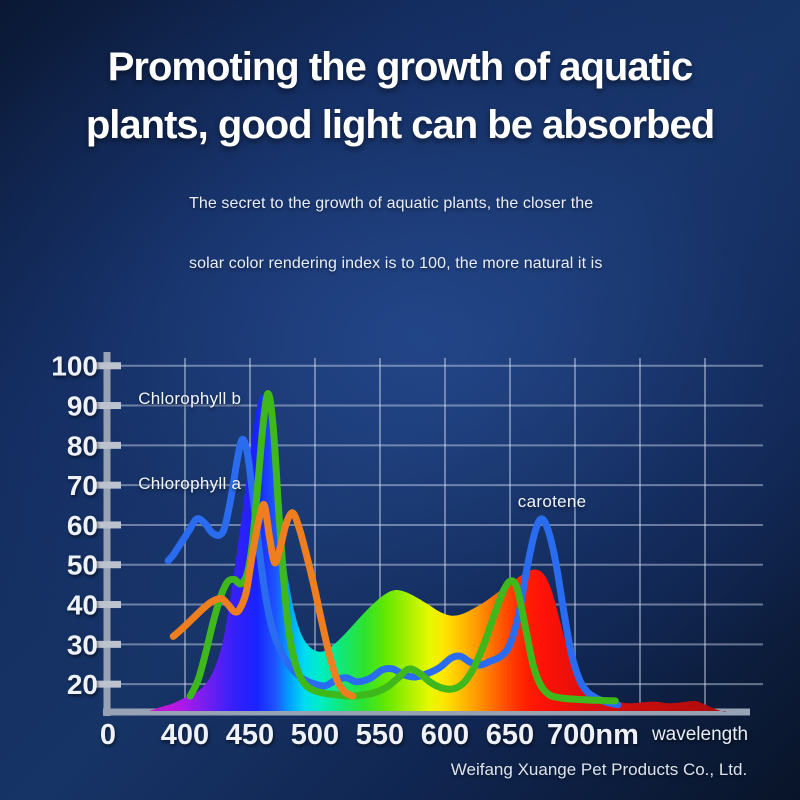  I want to click on y-axis-label: 60, so click(82, 525).